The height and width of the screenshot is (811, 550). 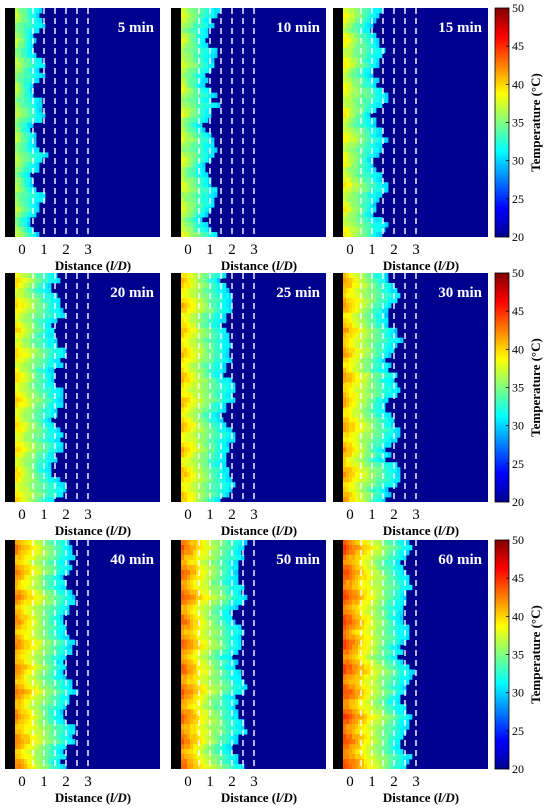 What do you see at coordinates (88, 782) in the screenshot?
I see `x-tick-label: 3` at bounding box center [88, 782].